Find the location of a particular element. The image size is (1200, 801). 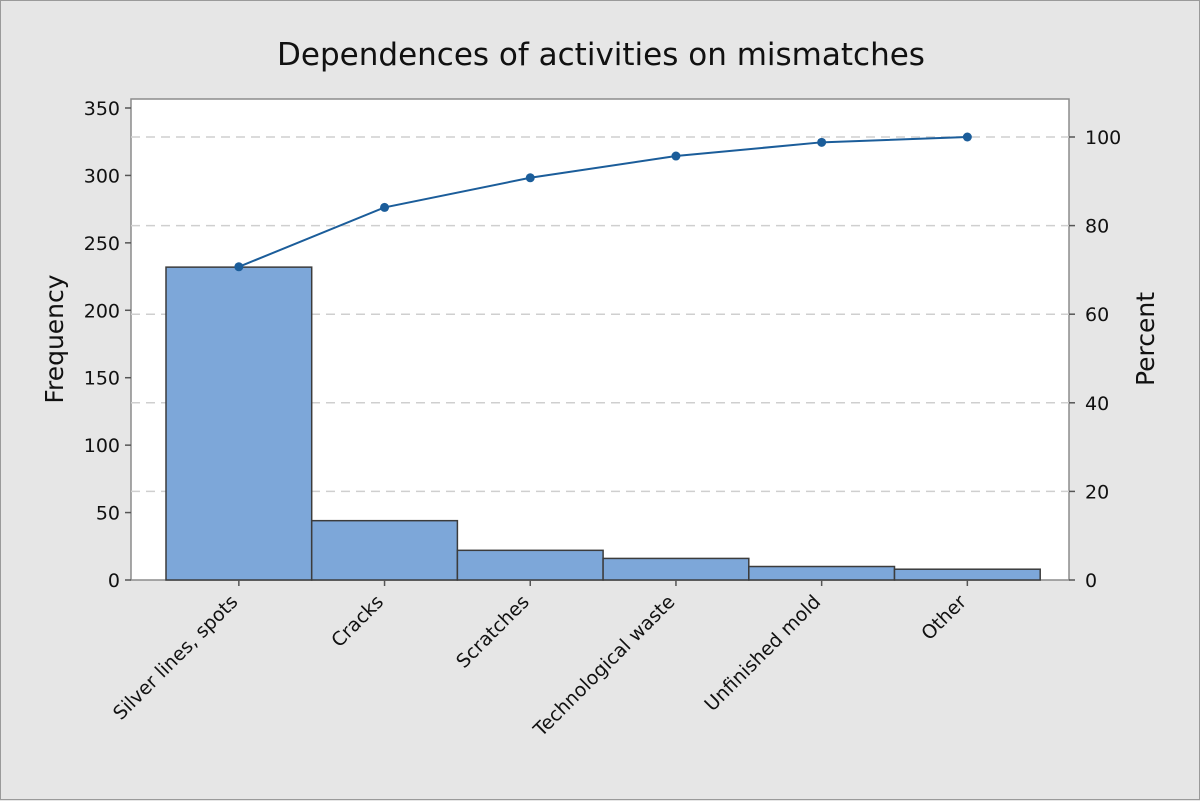

y2-tick-label: 0 is located at coordinates (1091, 581).